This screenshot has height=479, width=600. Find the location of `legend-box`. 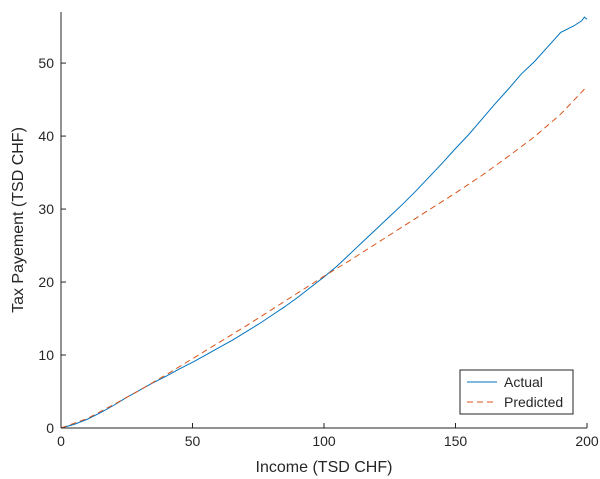

legend-box is located at coordinates (516, 392).